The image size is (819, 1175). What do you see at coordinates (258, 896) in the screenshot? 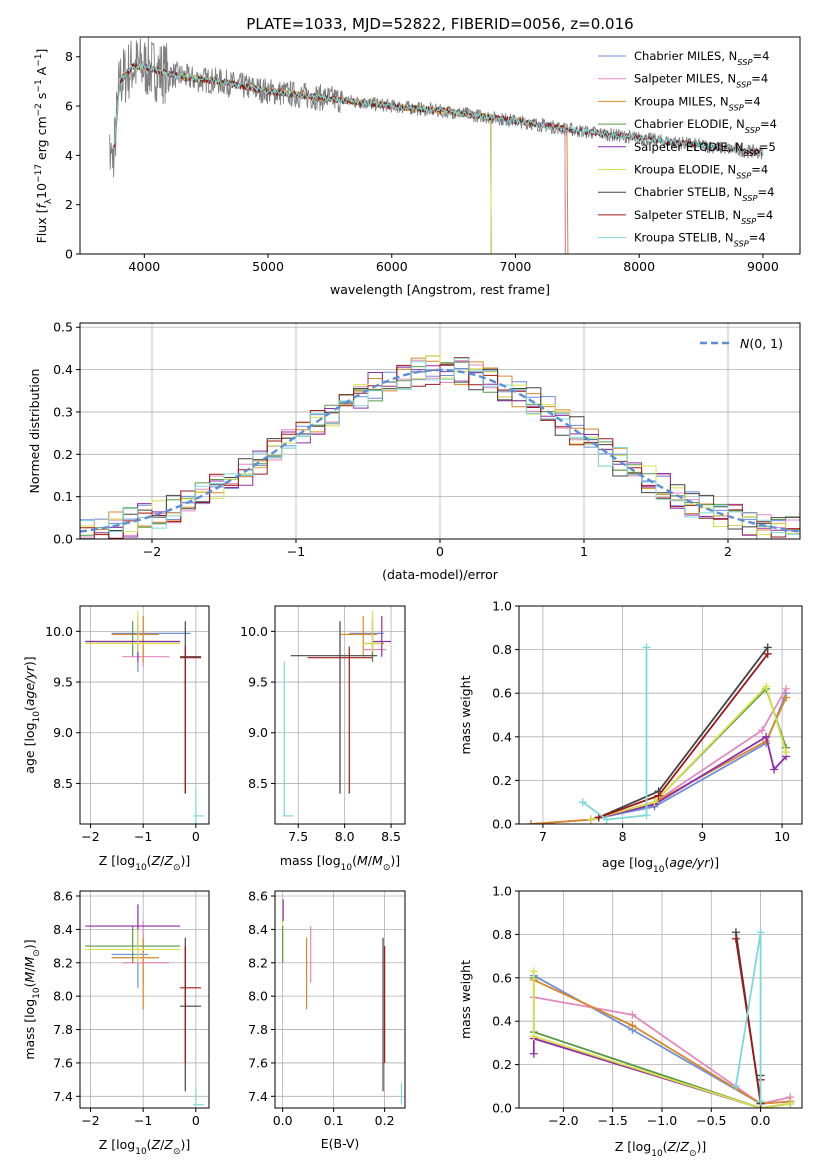
I see `y-tick-label: 8.6` at bounding box center [258, 896].